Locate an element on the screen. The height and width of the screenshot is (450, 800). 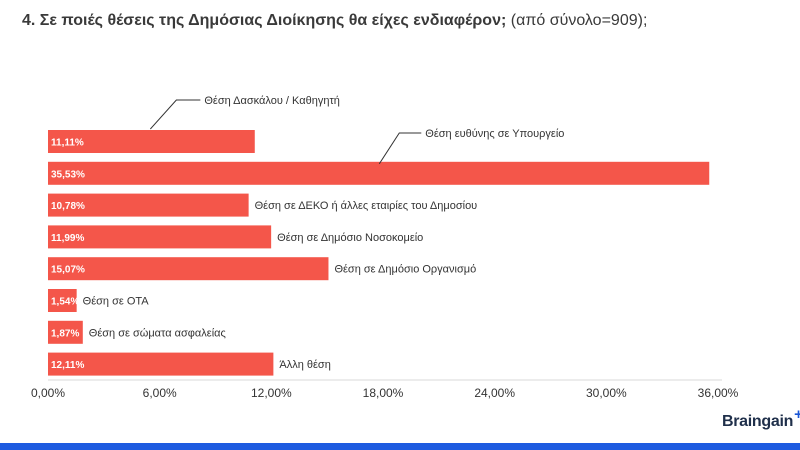
category-label: Θέση σε σώματα ασφαλείας is located at coordinates (157, 333).